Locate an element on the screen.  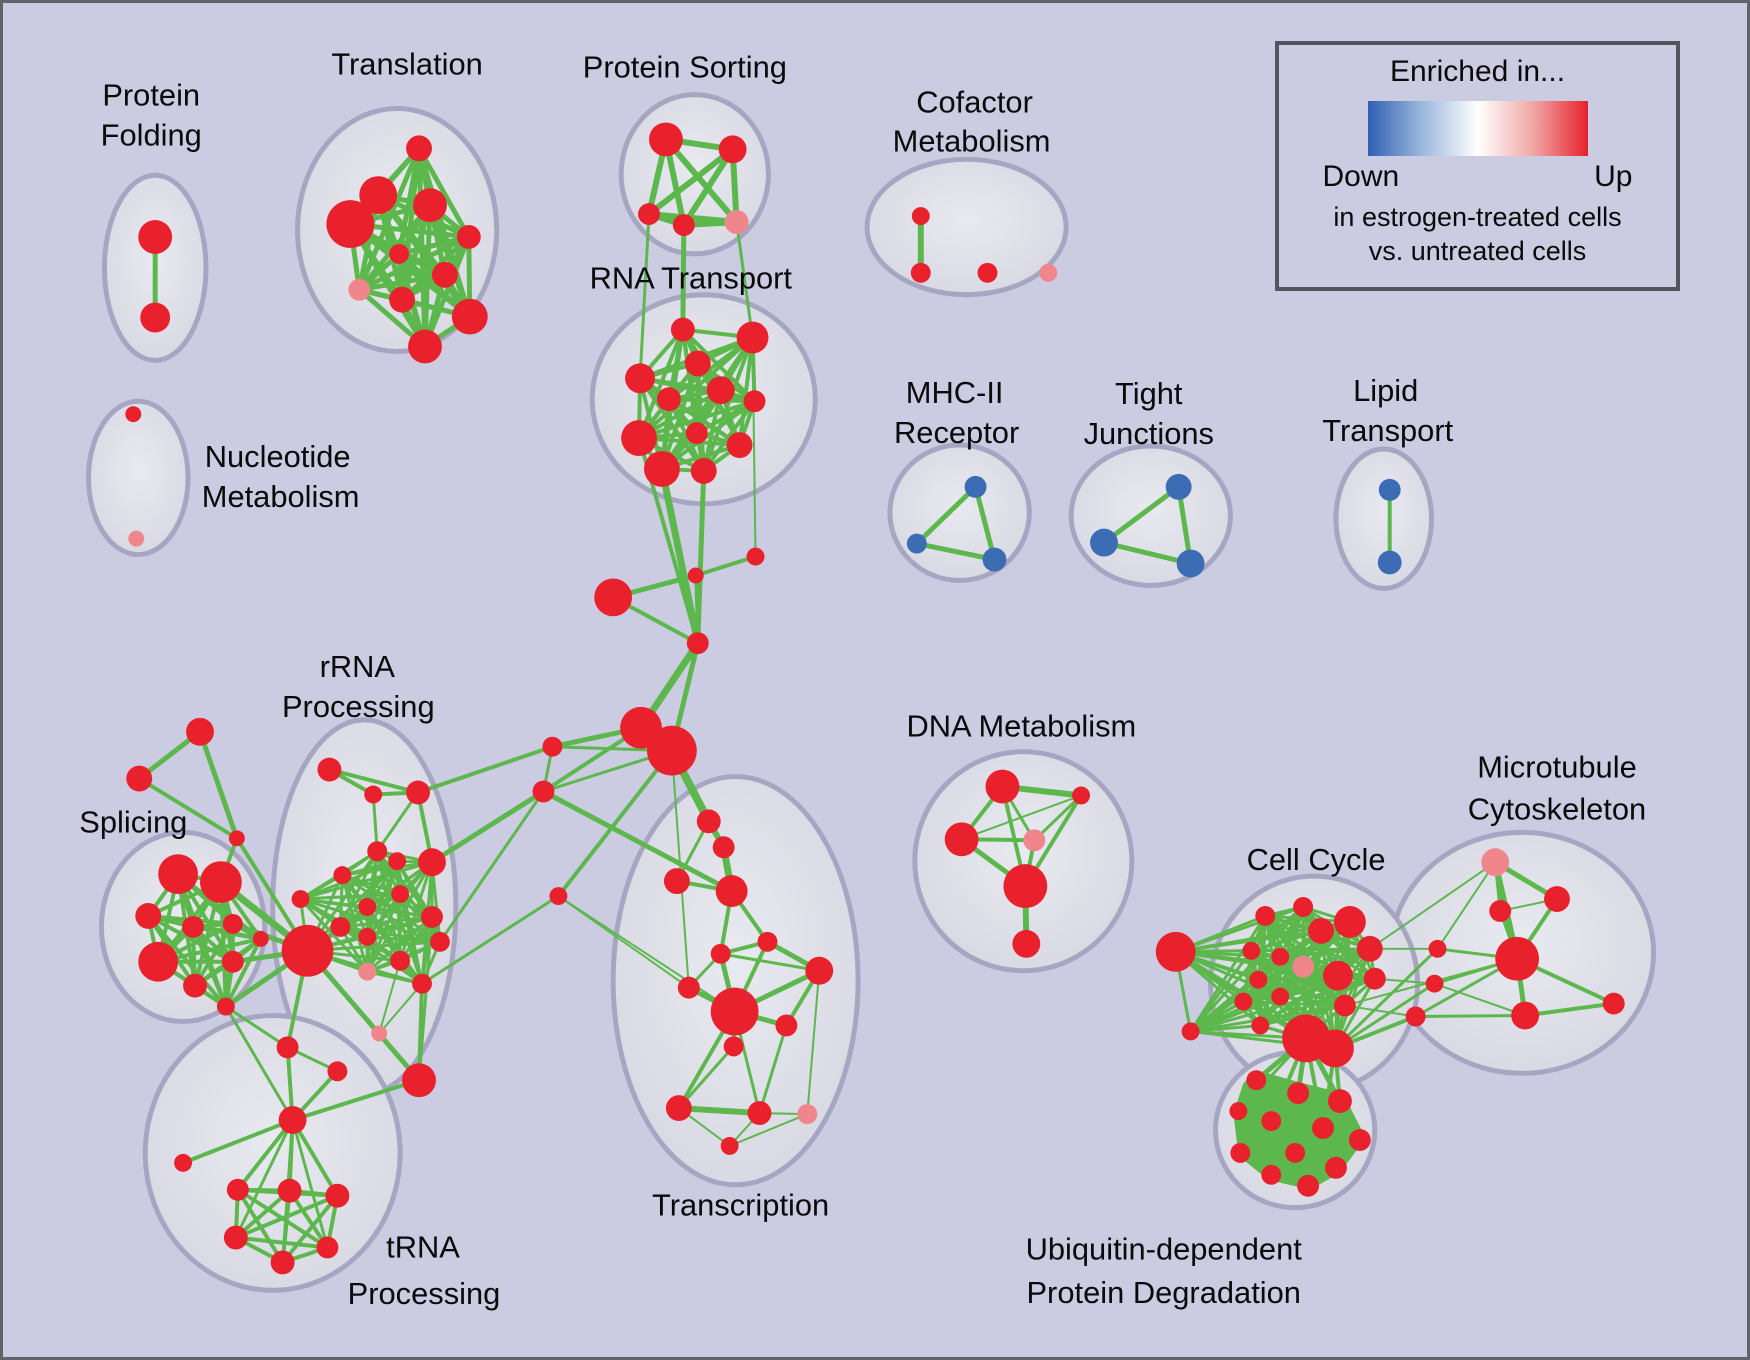
node-nb is located at coordinates (755, 556).